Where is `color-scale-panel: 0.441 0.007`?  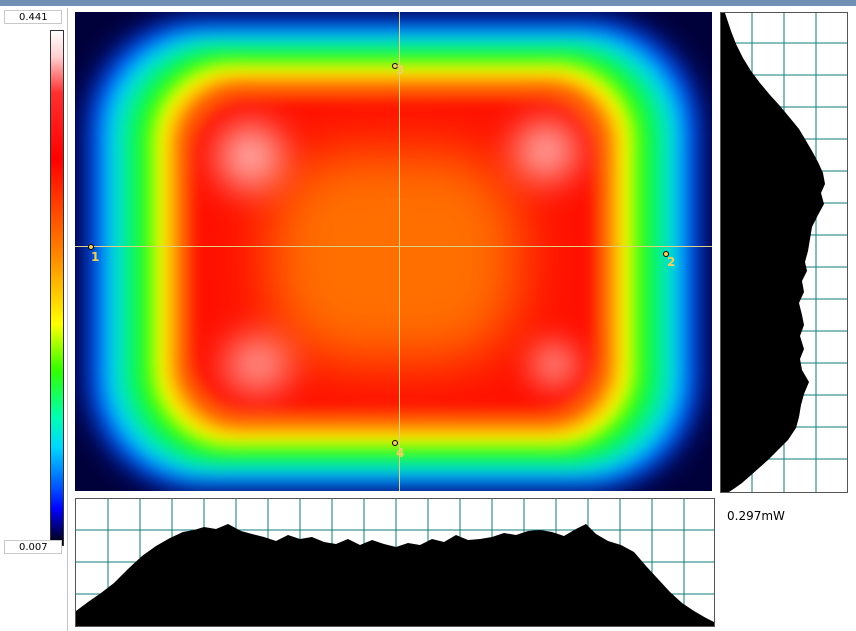
color-scale-panel: 0.441 0.007 is located at coordinates (34, 319).